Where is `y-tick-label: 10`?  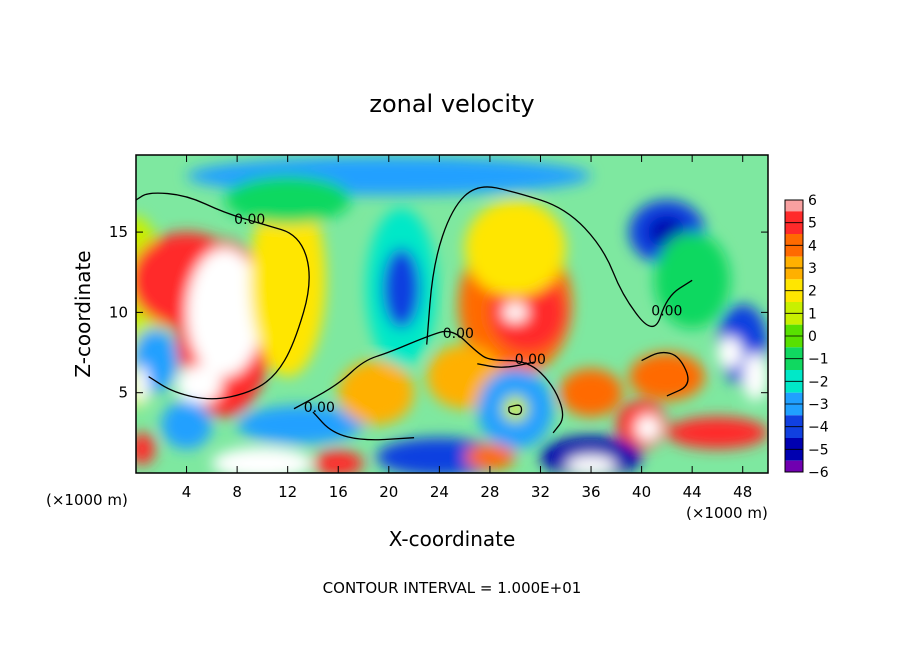
y-tick-label: 10 is located at coordinates (118, 312).